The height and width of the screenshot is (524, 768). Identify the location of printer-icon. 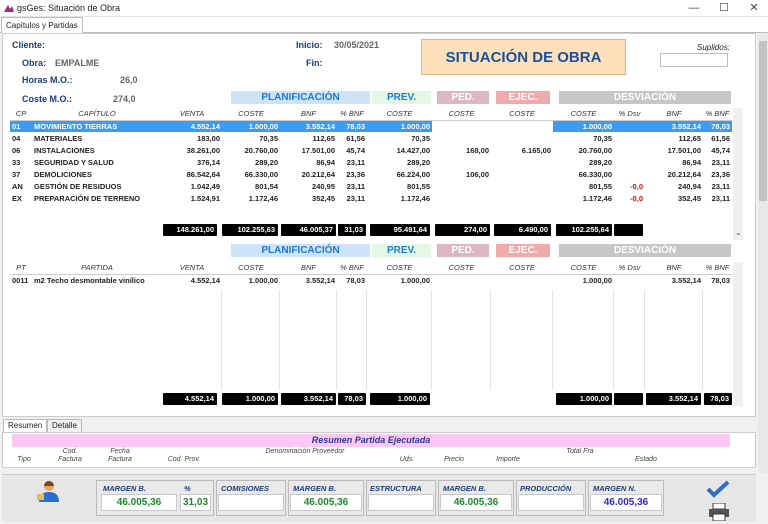
(719, 512).